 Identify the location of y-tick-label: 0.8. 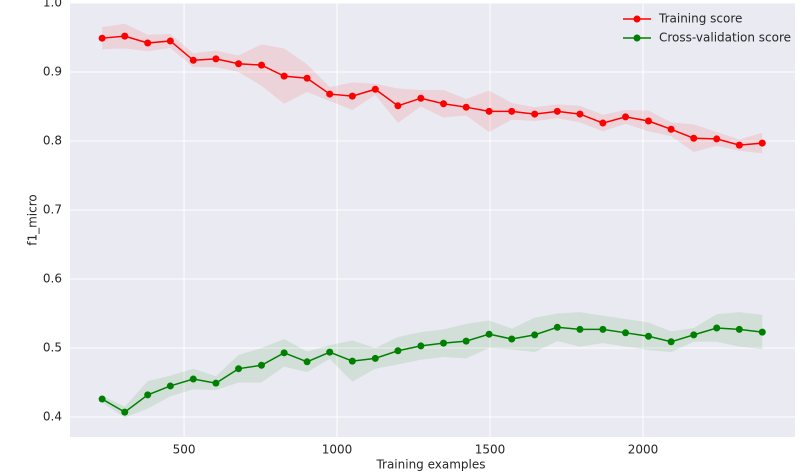
(52, 140).